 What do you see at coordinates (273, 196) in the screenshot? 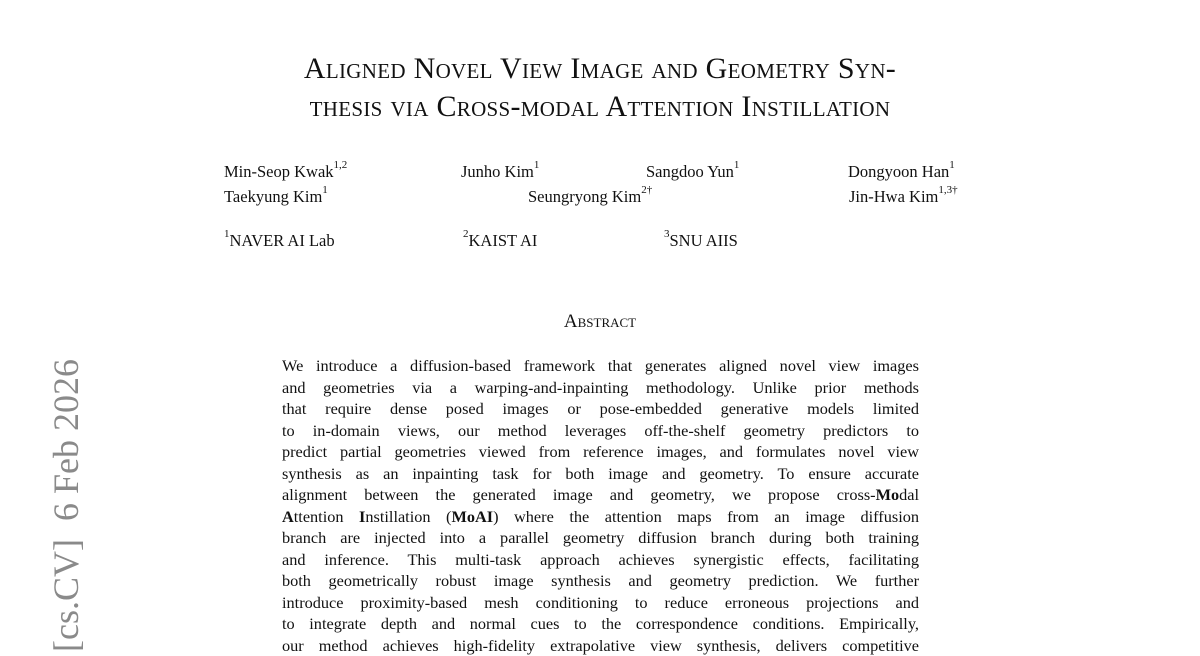
I see `author-name: Taekyung Kim` at bounding box center [273, 196].